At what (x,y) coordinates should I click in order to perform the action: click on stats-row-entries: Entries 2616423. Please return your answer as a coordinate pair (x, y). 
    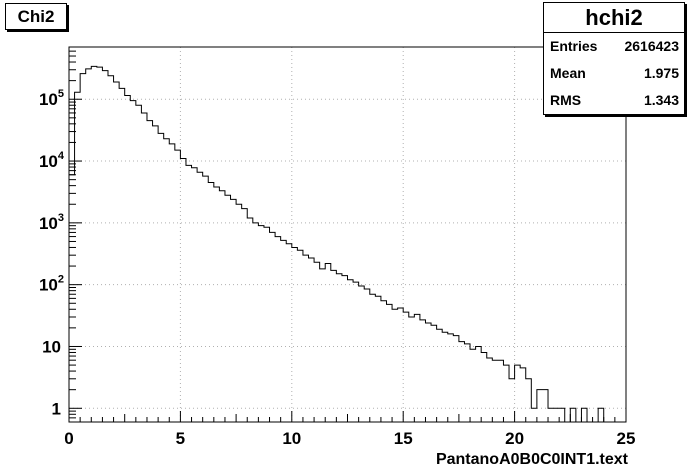
    Looking at the image, I should click on (614, 46).